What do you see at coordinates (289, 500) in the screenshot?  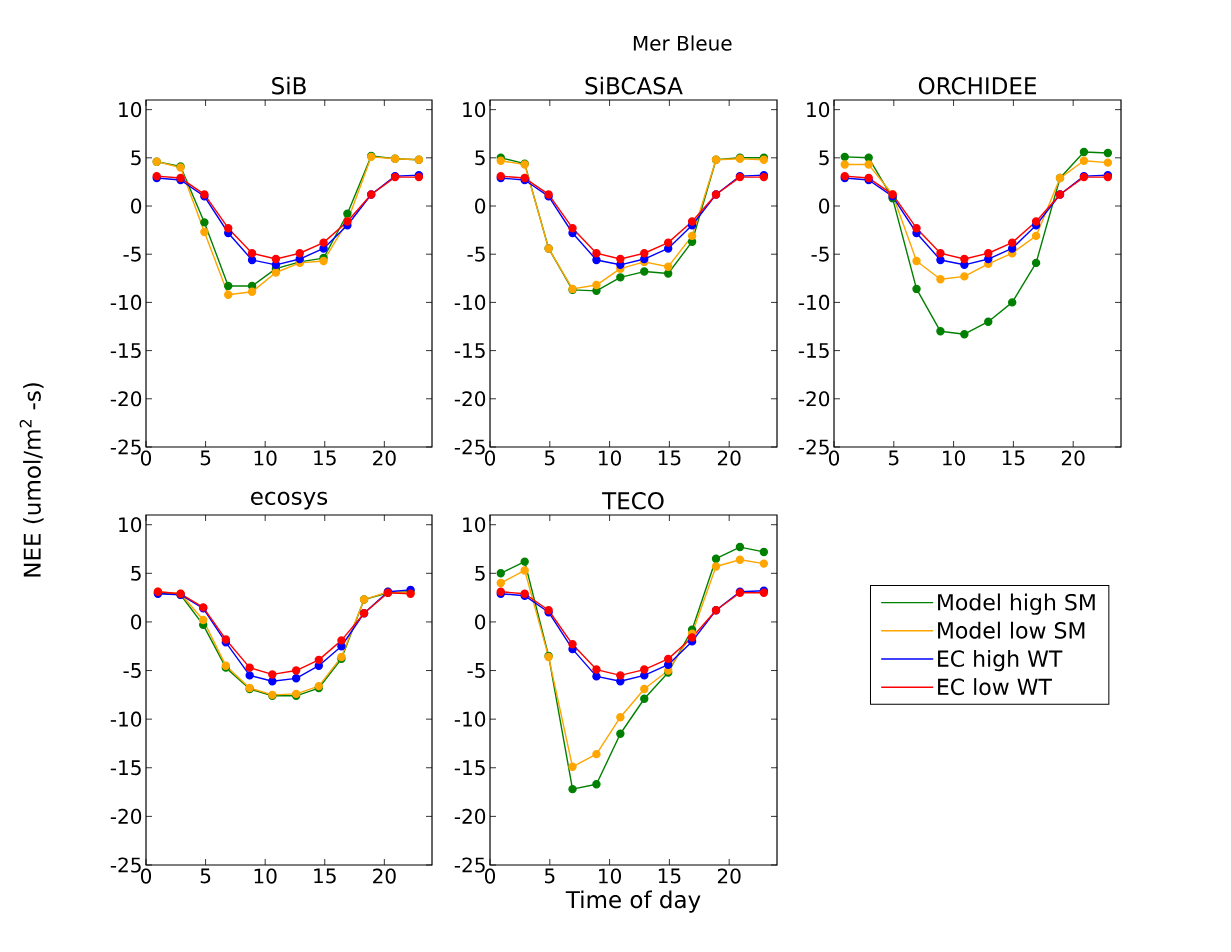 I see `chart-title: ecosys` at bounding box center [289, 500].